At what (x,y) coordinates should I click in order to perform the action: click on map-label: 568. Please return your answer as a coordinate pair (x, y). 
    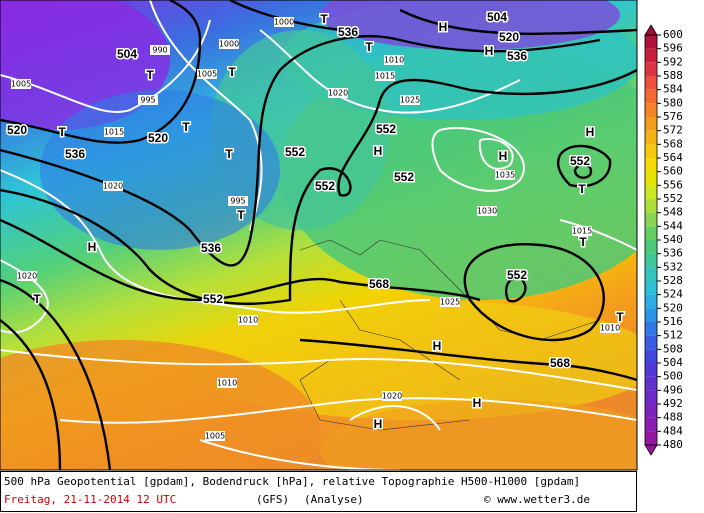
    Looking at the image, I should click on (560, 363).